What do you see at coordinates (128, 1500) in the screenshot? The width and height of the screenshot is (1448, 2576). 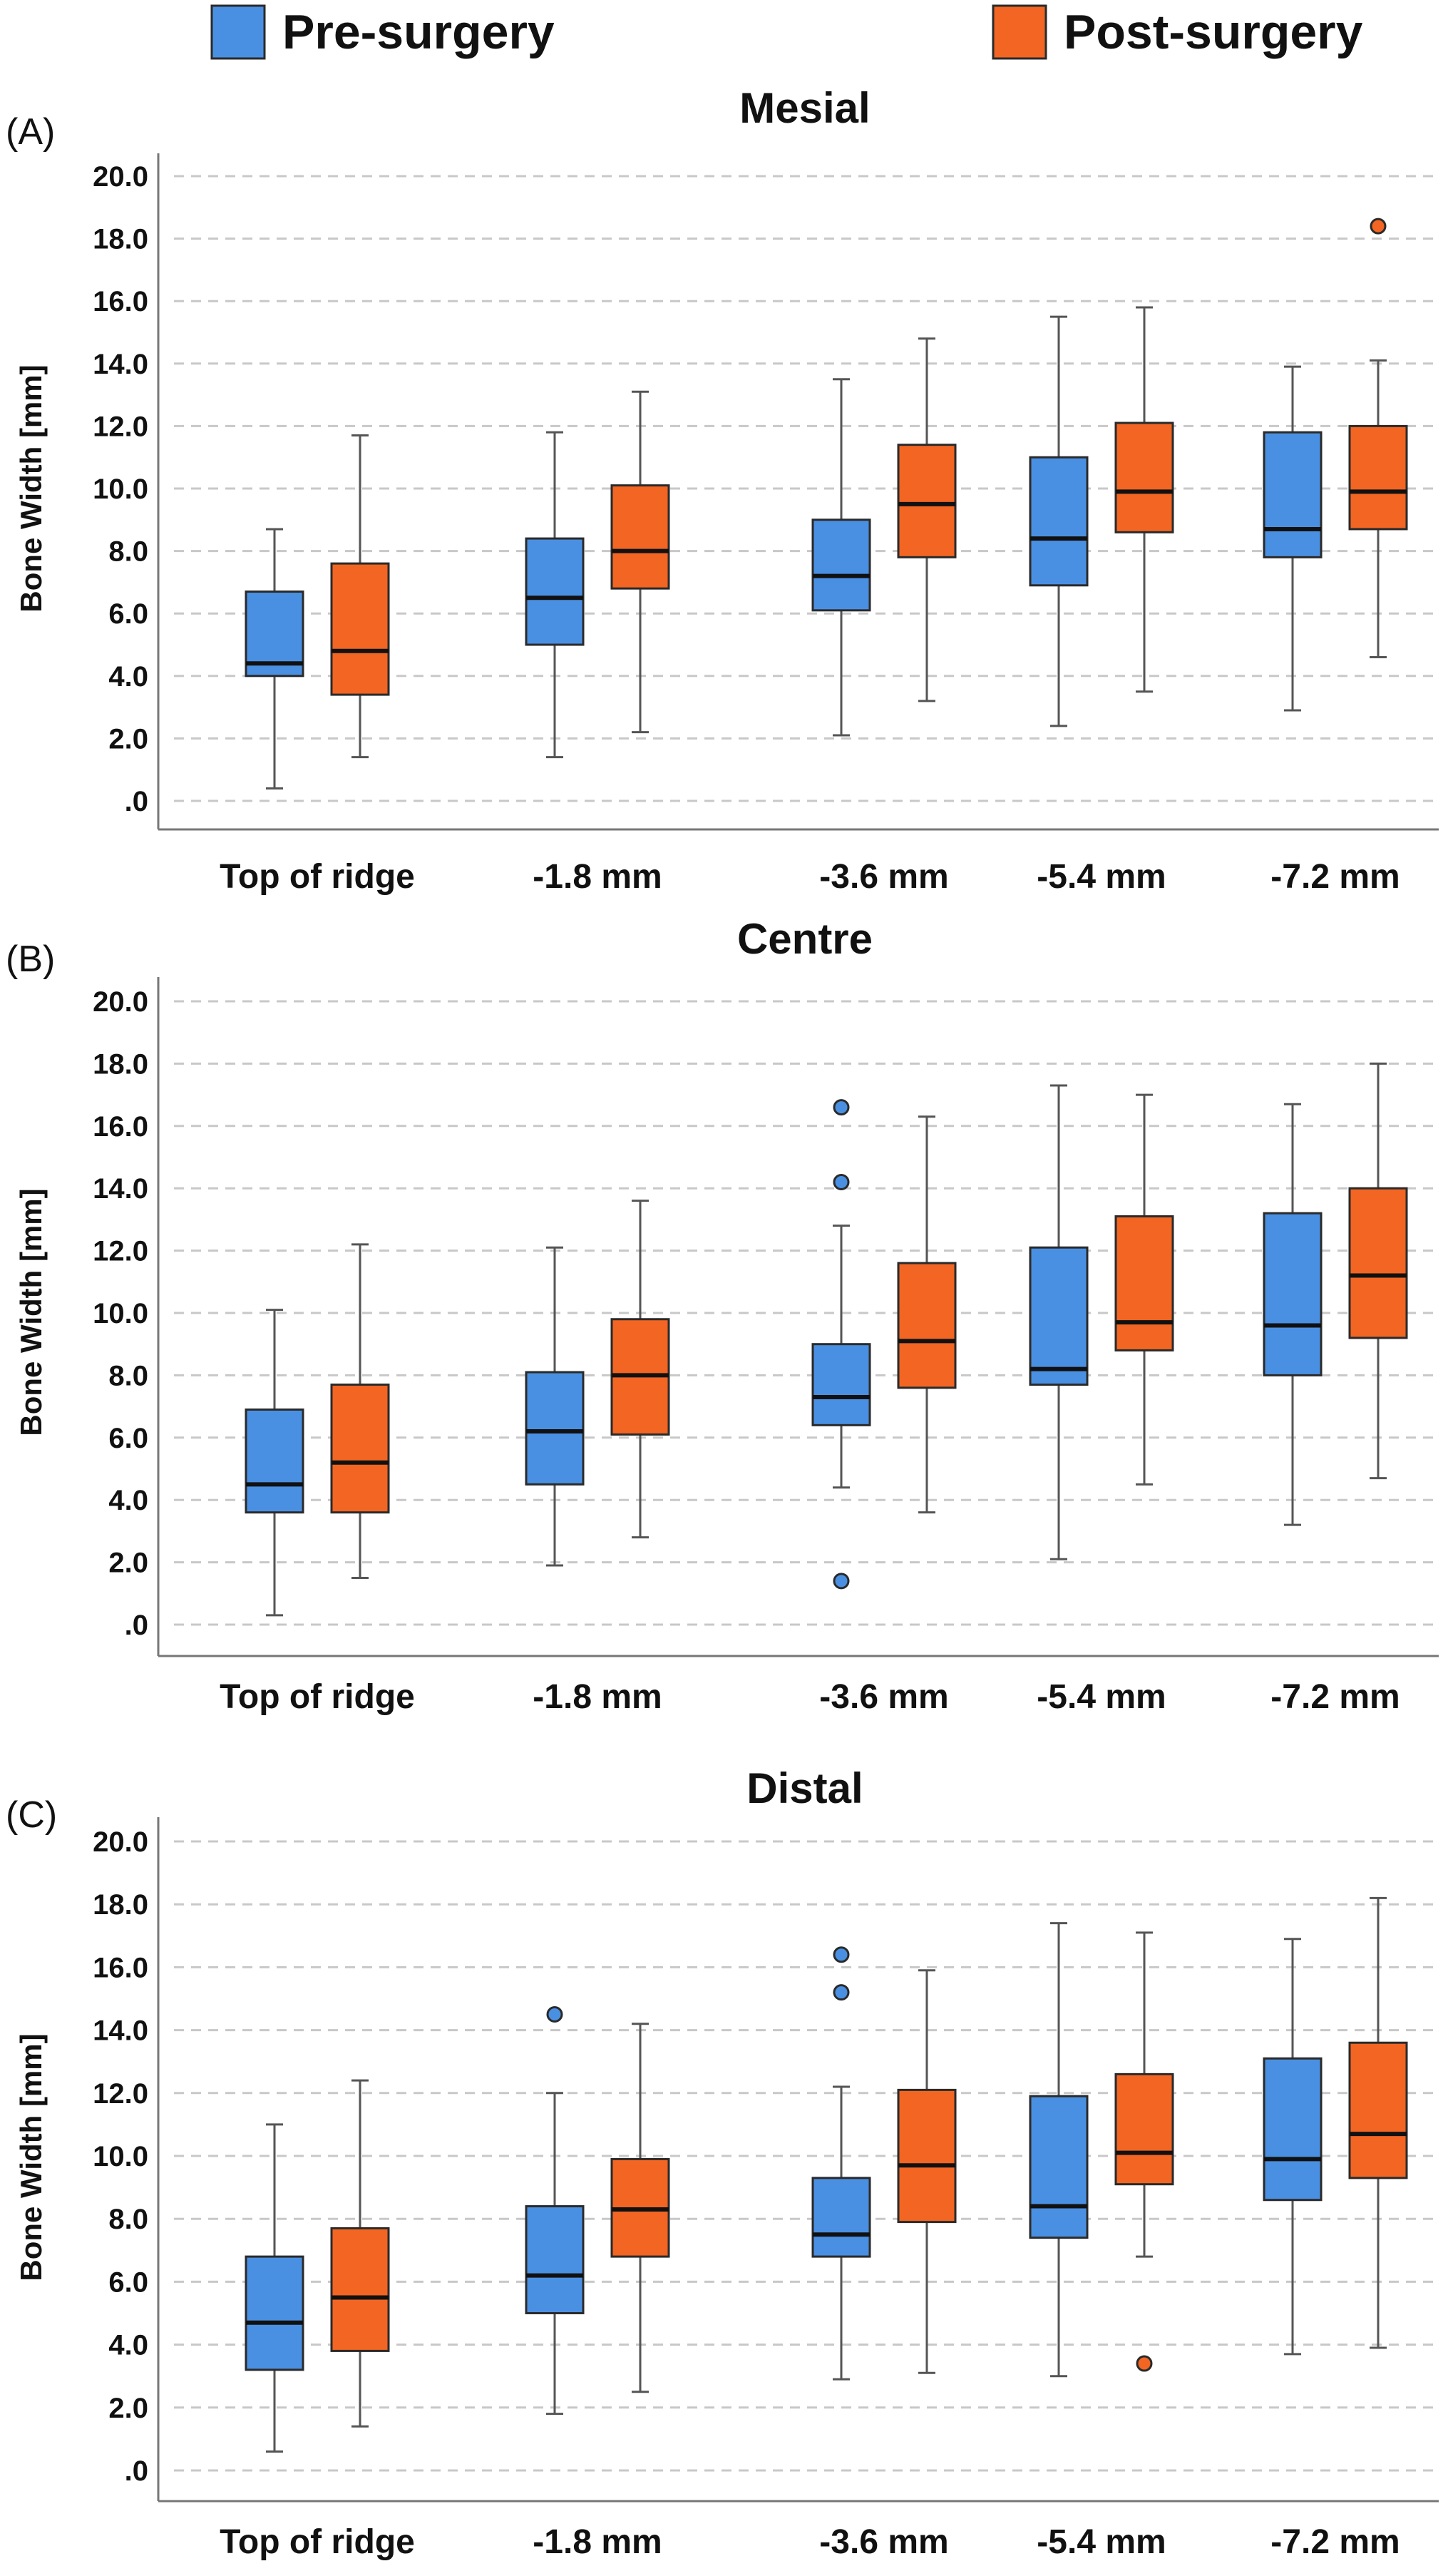 I see `y-tick-label: 4.0` at bounding box center [128, 1500].